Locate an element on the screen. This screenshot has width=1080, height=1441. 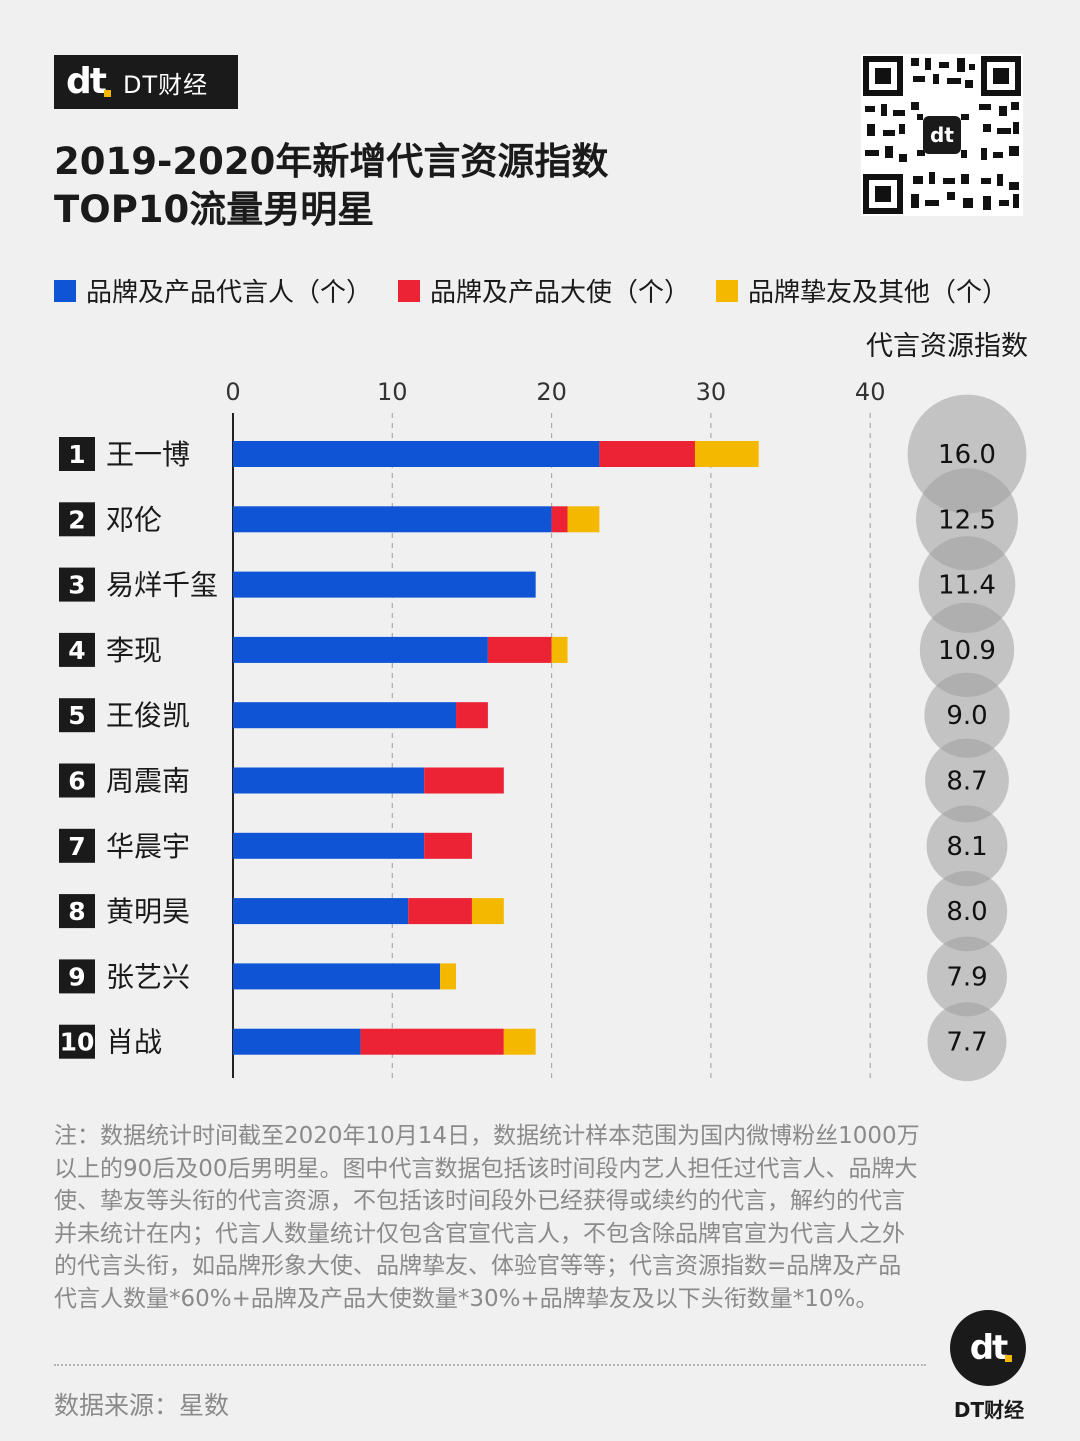
svg-text: dt is located at coordinates (942, 135).